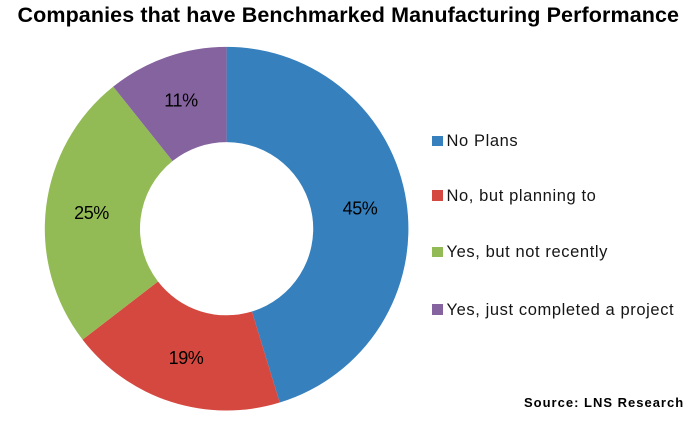  I want to click on svg-text: 19%, so click(186, 358).